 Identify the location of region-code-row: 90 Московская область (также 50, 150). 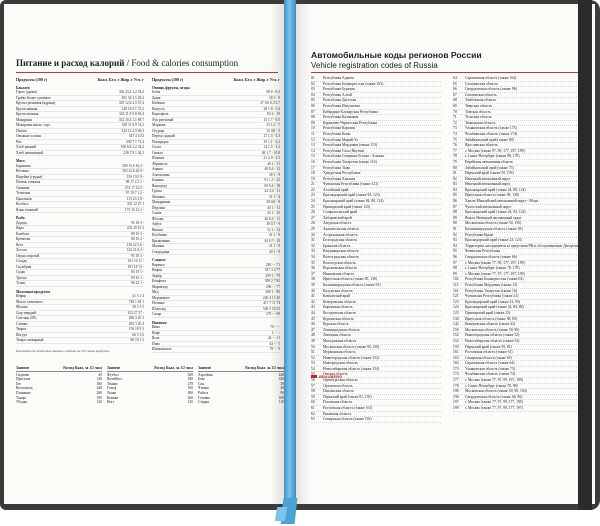
(518, 224).